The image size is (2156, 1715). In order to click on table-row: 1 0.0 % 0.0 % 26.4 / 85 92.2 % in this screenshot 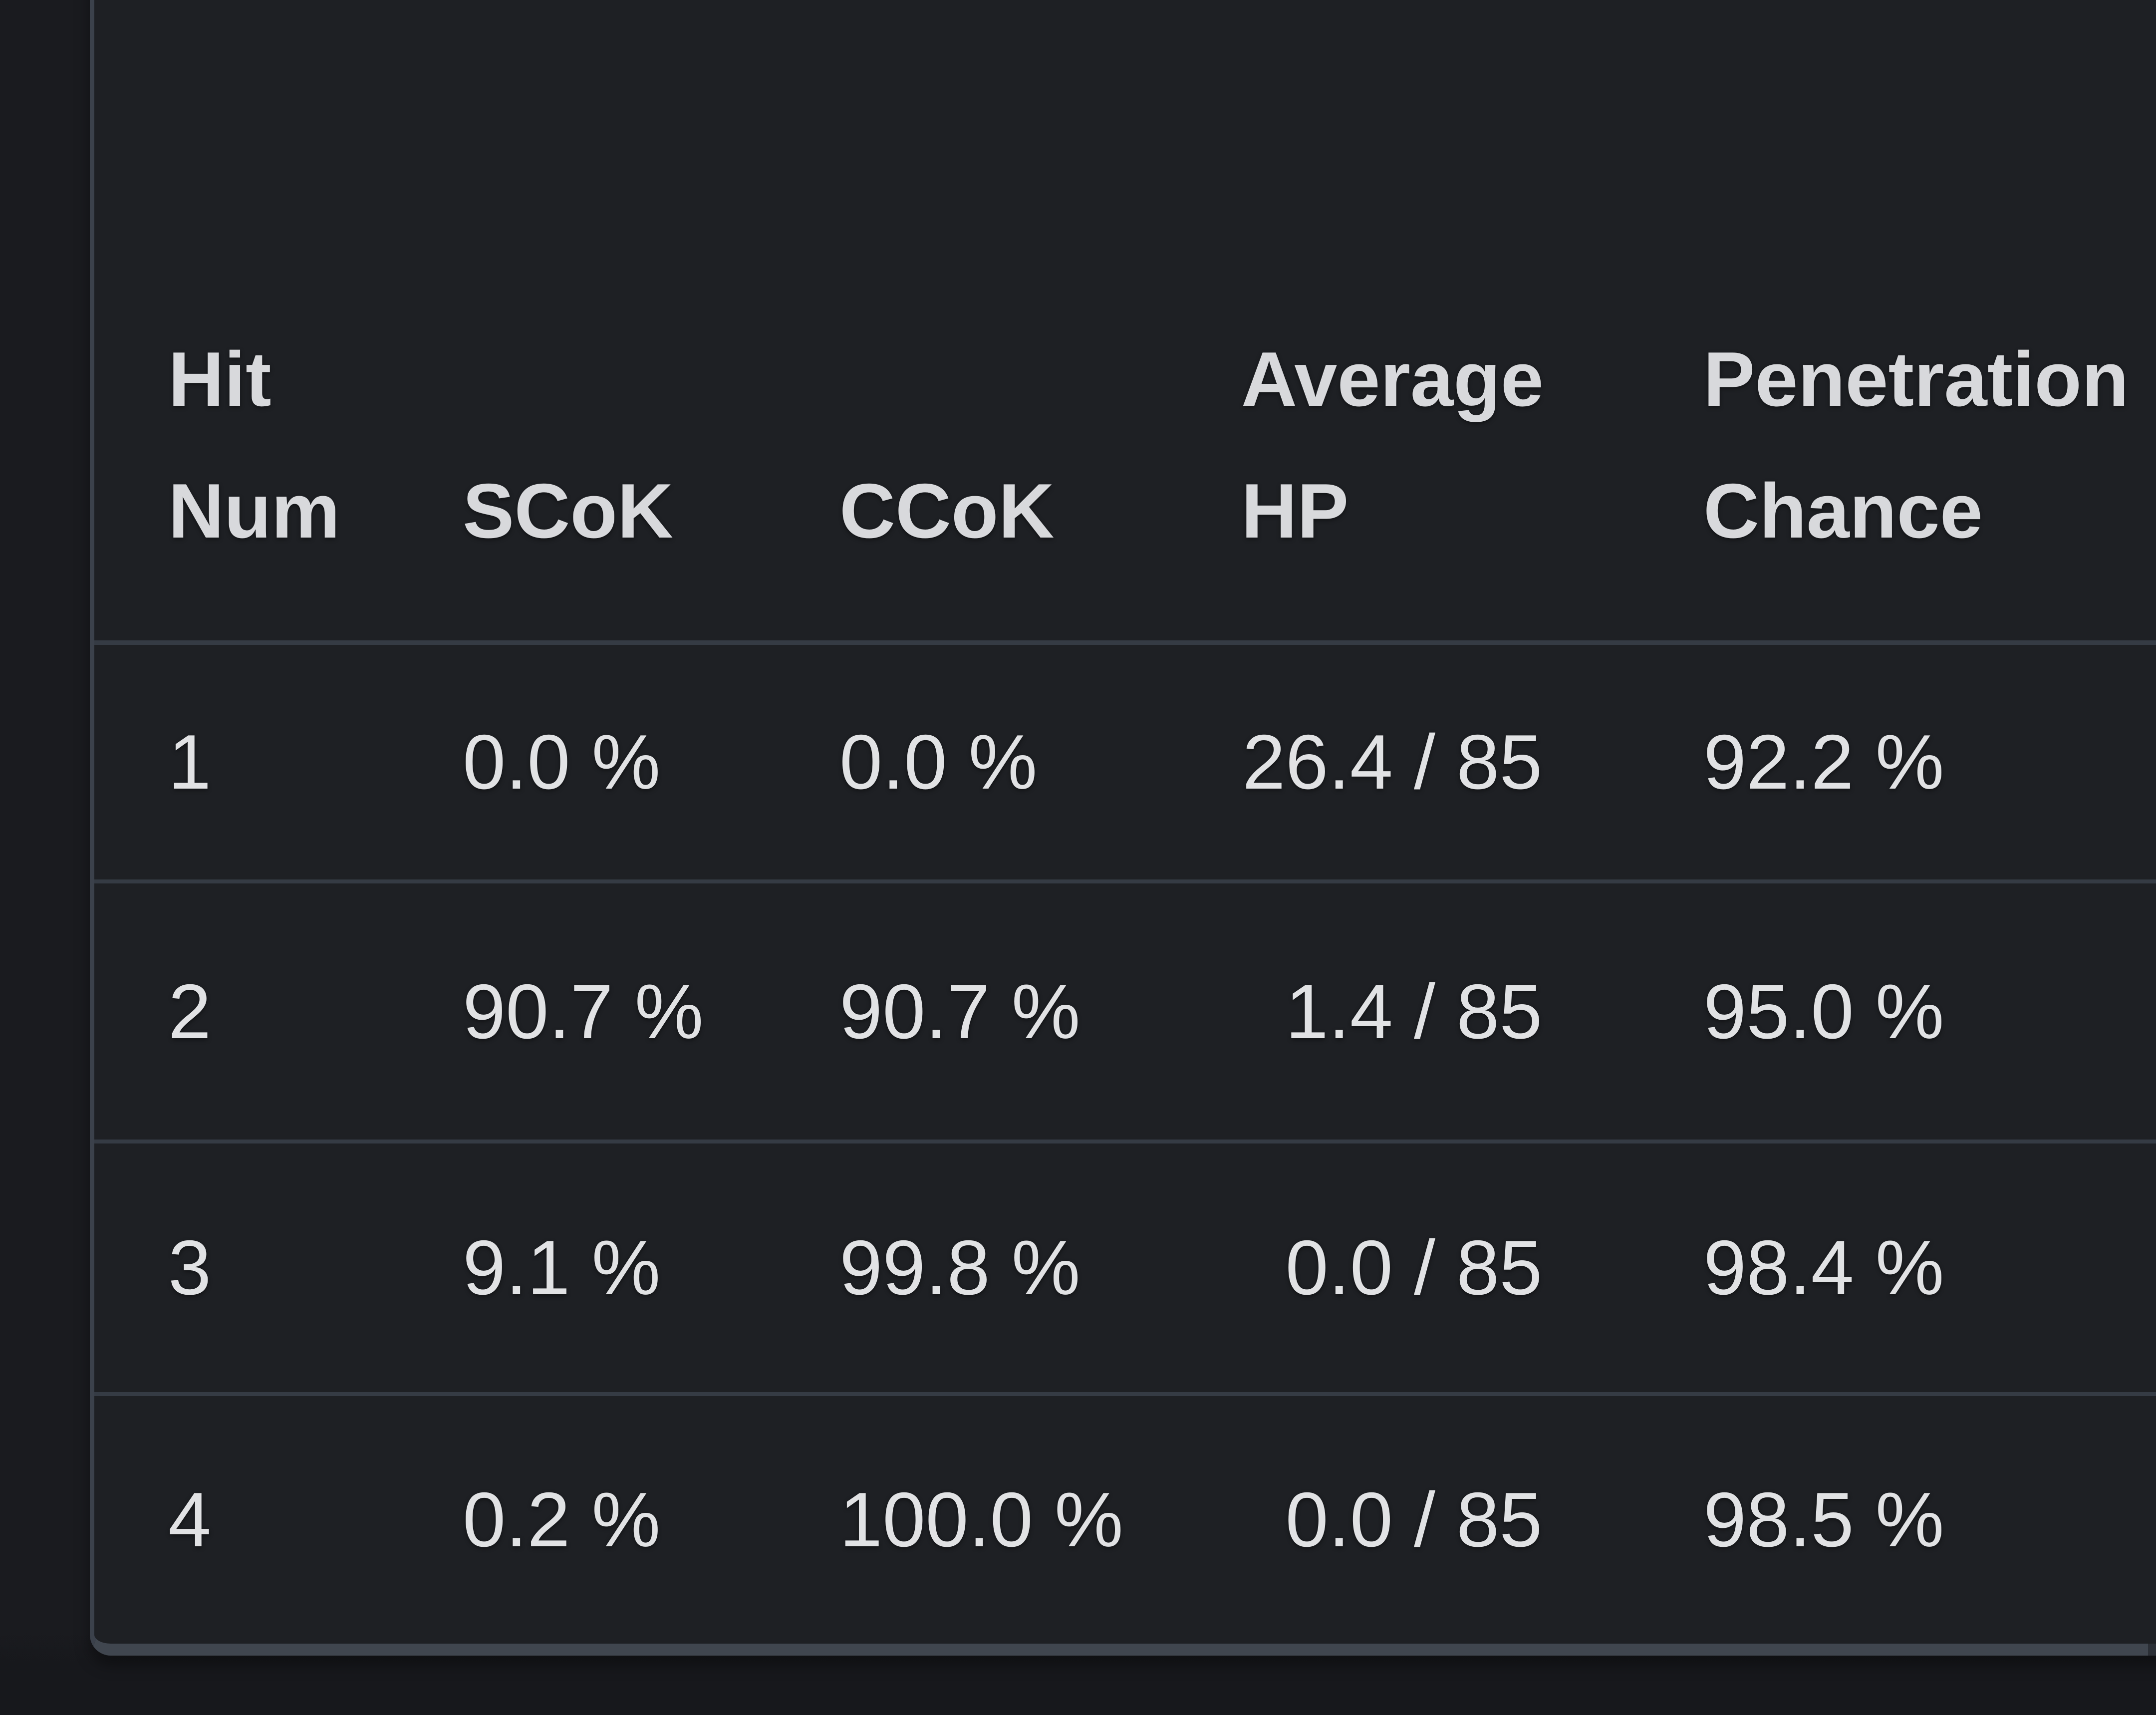, I will do `click(1125, 759)`.